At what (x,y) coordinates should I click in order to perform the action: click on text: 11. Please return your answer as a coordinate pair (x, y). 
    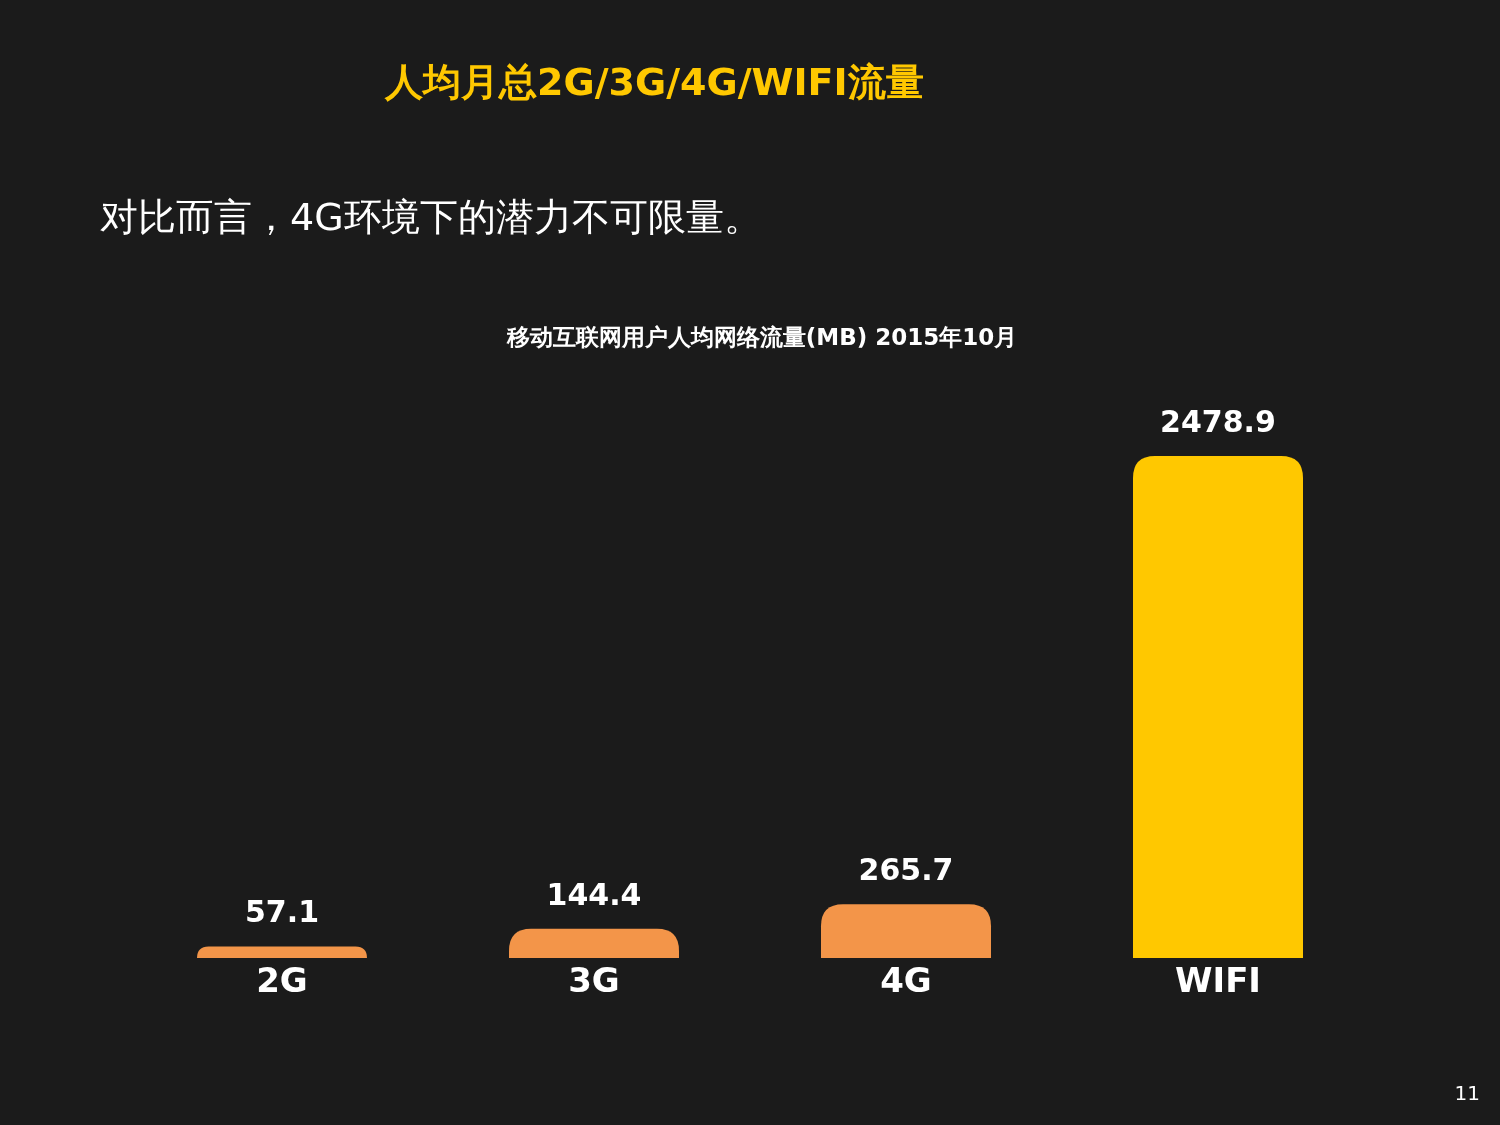
    Looking at the image, I should click on (1467, 1093).